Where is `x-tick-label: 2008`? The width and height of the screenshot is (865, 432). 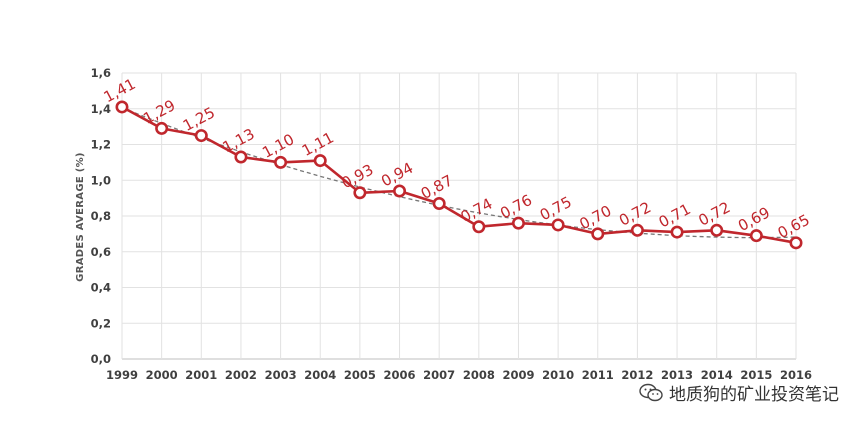 x-tick-label: 2008 is located at coordinates (479, 375).